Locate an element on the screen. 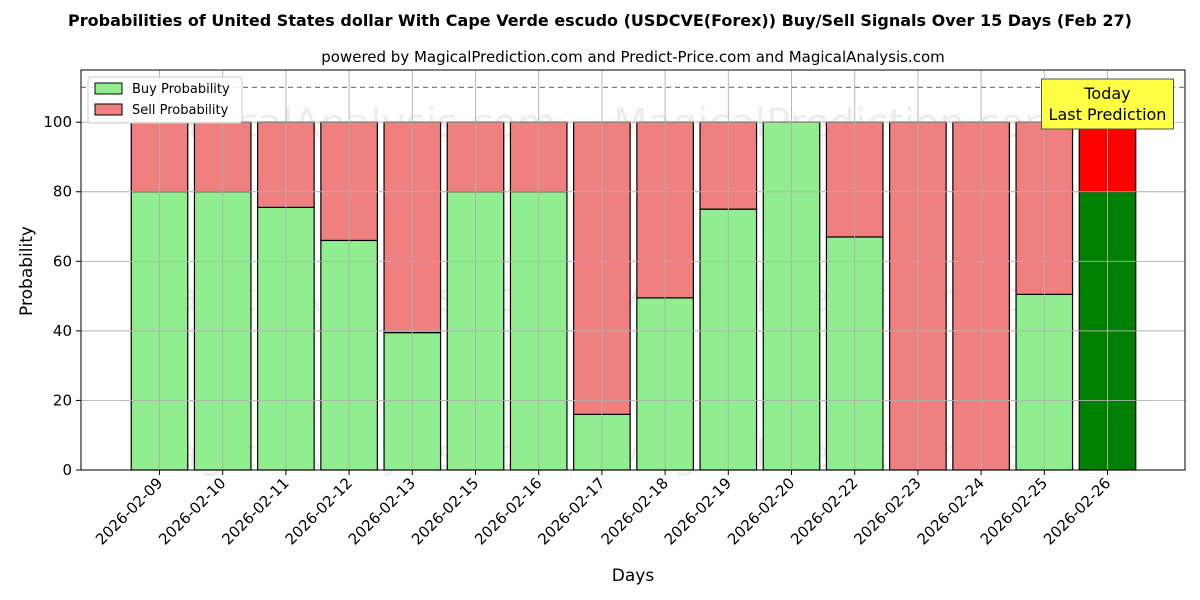  x-tick-label: 2026-02-13 is located at coordinates (382, 511).